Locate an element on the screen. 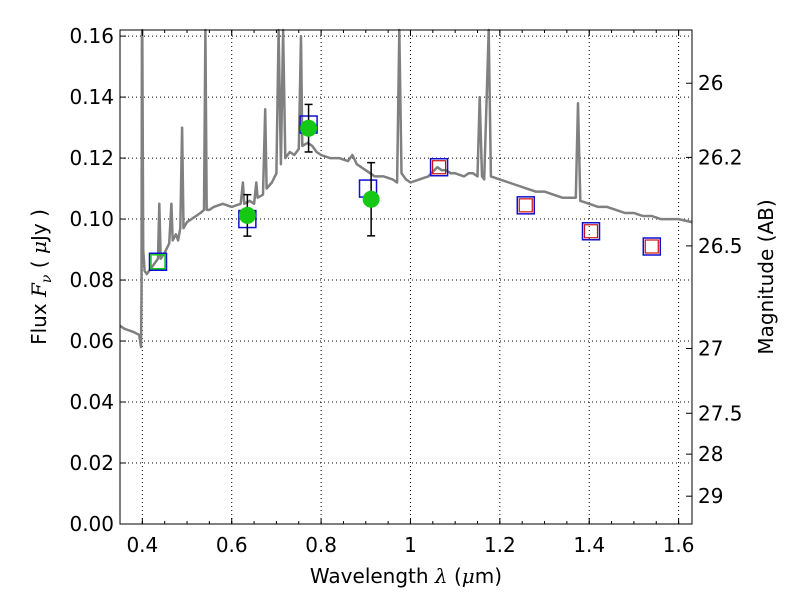 The image size is (800, 604). y-axis-label-symbol: F is located at coordinates (39, 290).